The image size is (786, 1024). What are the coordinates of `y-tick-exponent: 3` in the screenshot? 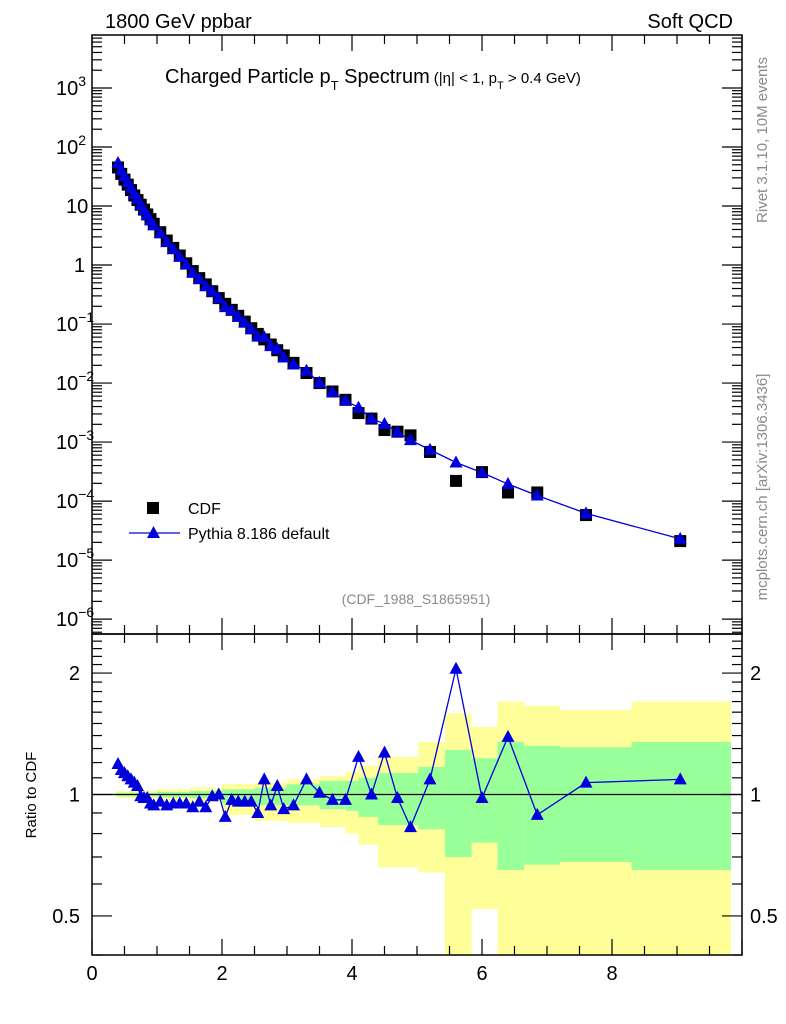 It's located at (82, 81).